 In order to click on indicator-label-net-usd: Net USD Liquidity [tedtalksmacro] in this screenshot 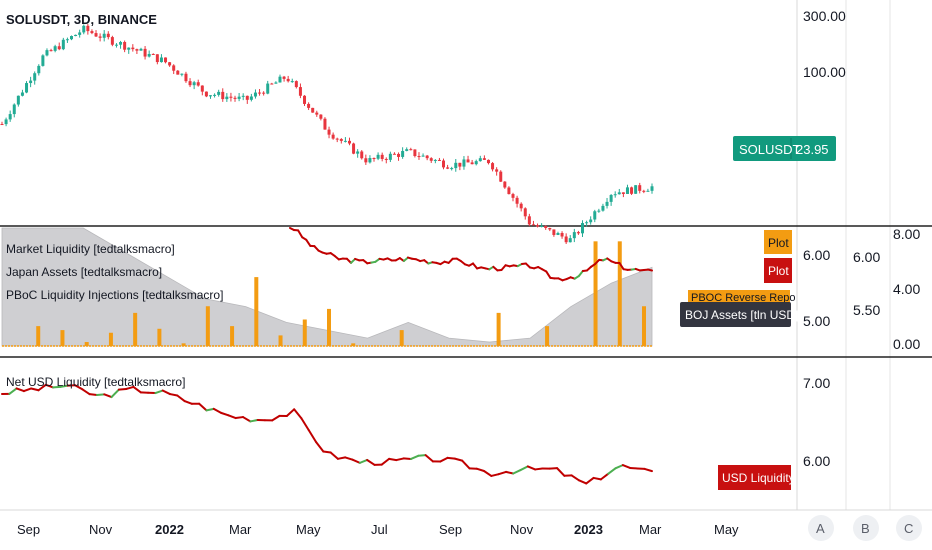, I will do `click(95, 382)`.